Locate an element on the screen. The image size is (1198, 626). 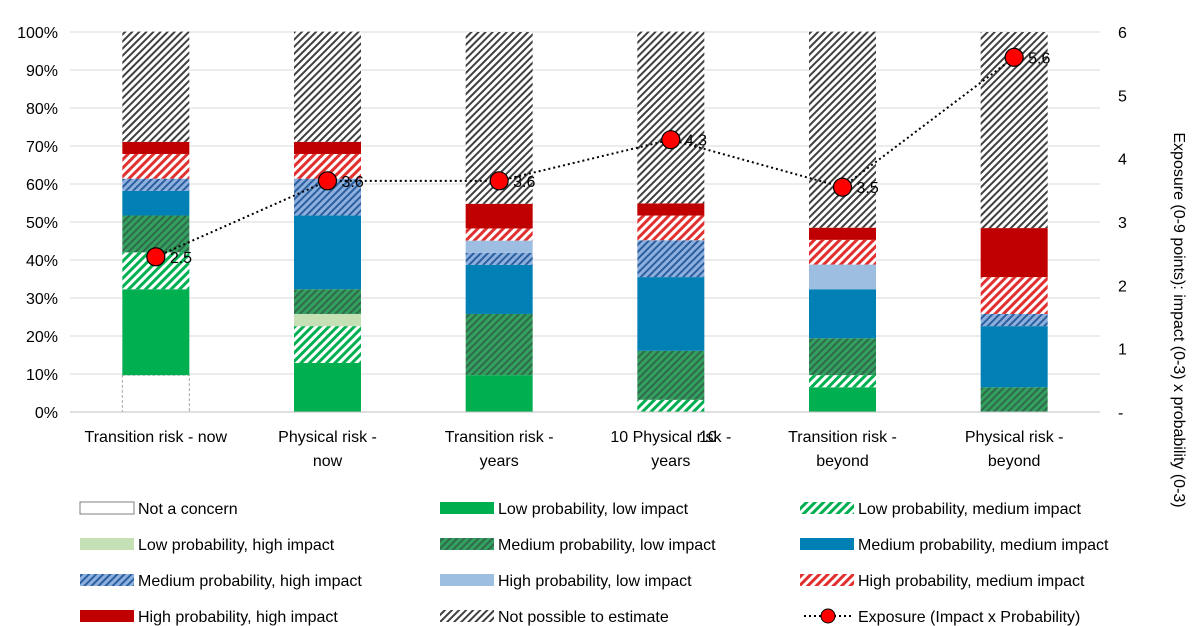
bar-segment-high-probability-low-impact is located at coordinates (842, 277).